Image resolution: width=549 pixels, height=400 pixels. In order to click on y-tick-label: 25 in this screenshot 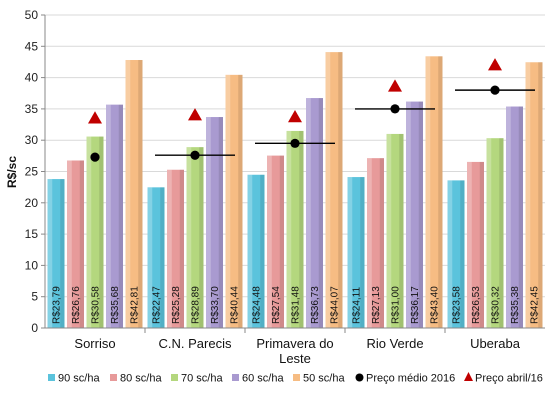, I will do `click(32, 172)`.